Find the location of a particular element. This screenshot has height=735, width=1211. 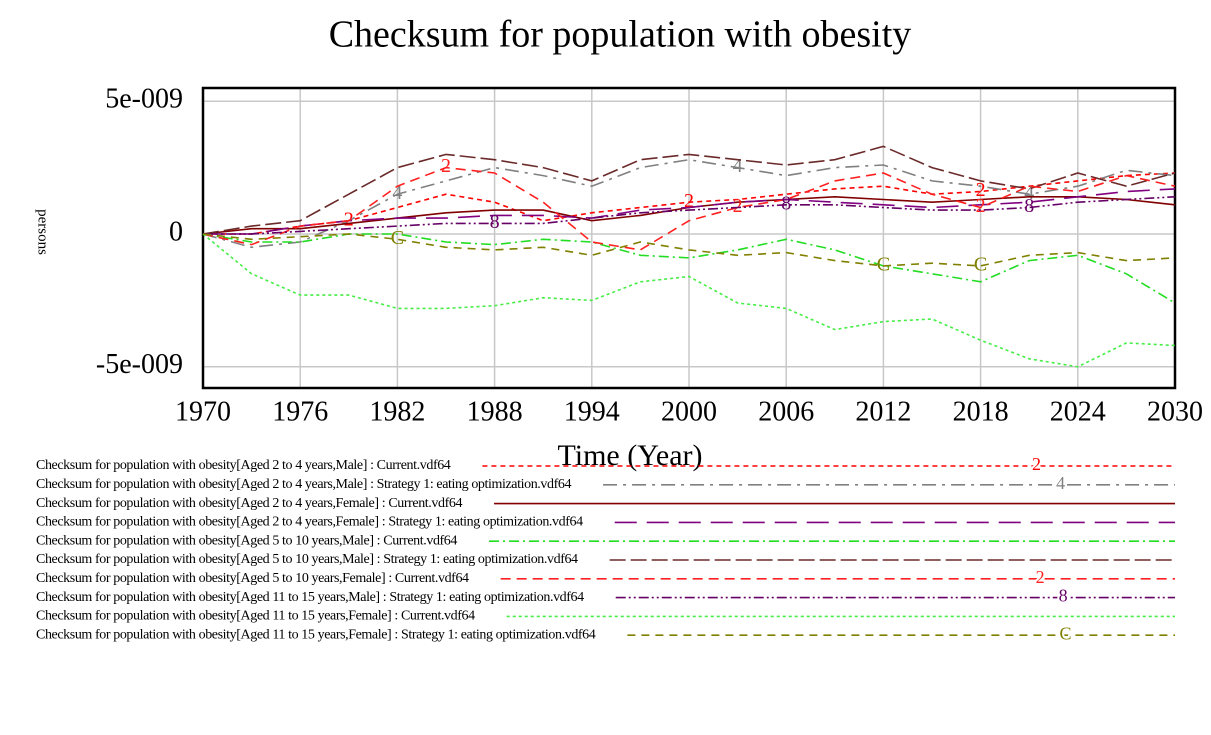

x-tick-label: 2006 is located at coordinates (786, 411).